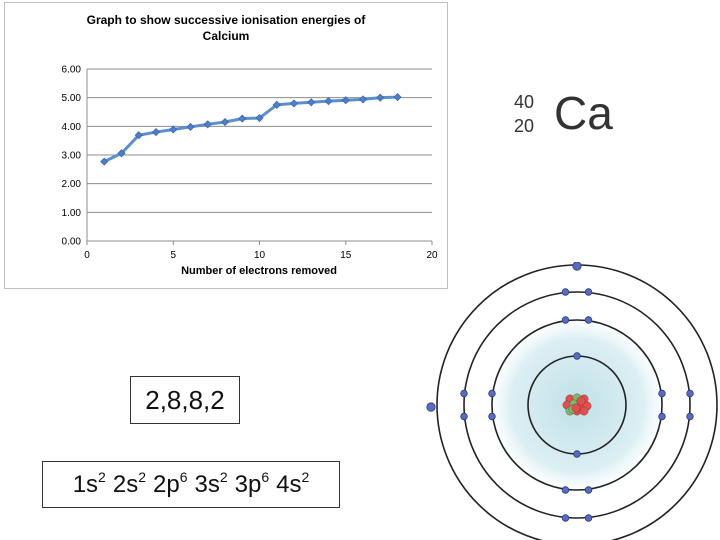 This screenshot has width=720, height=540. Describe the element at coordinates (72, 70) in the screenshot. I see `y-tick-label: 6.00` at that location.